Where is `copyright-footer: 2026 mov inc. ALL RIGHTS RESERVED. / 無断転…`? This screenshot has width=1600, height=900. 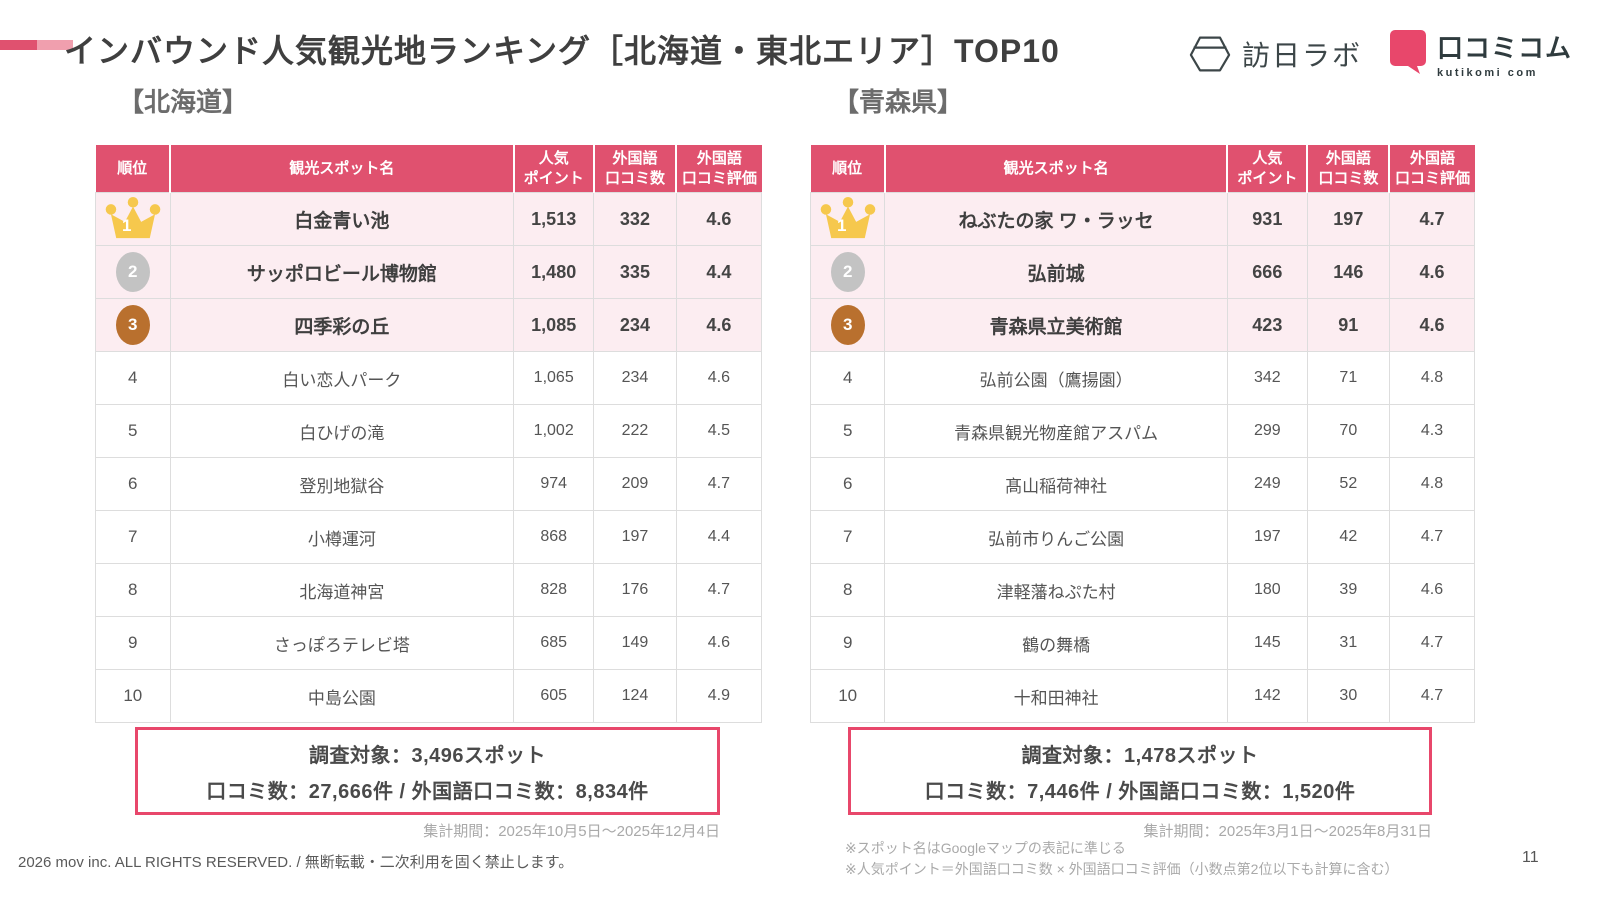 copyright-footer: 2026 mov inc. ALL RIGHTS RESERVED. / 無断転… is located at coordinates (296, 862).